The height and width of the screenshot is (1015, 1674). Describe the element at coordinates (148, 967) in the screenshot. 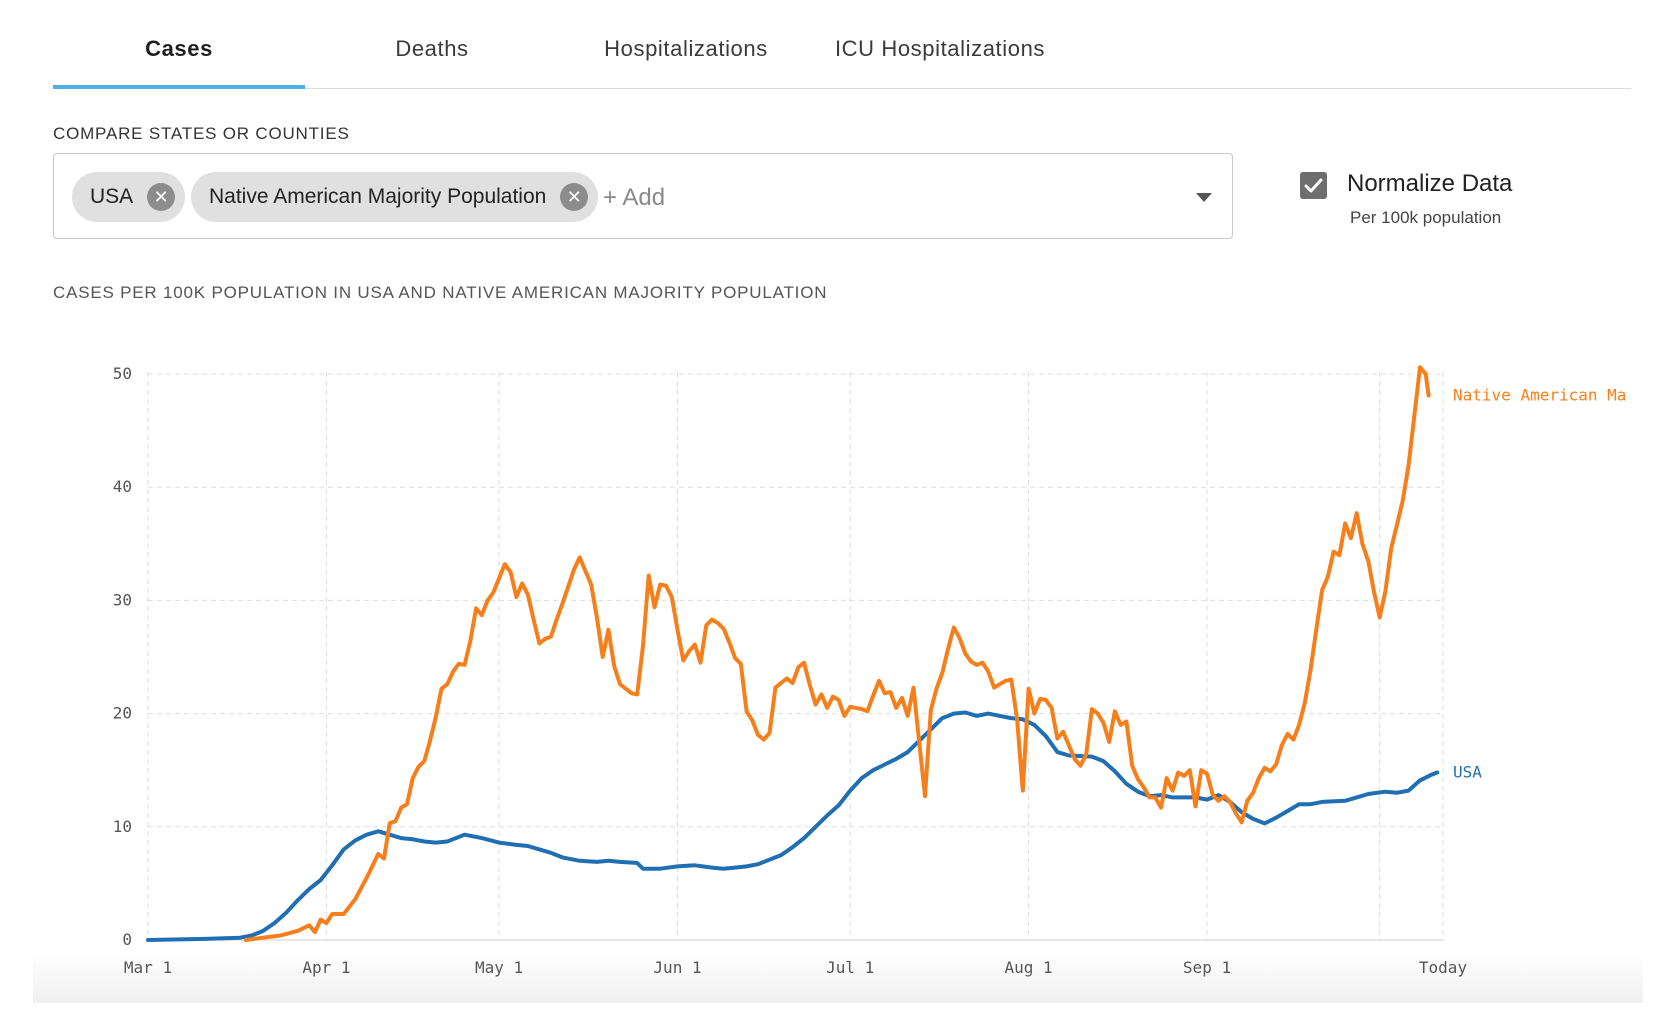

I see `x-tick-label: Mar 1` at that location.